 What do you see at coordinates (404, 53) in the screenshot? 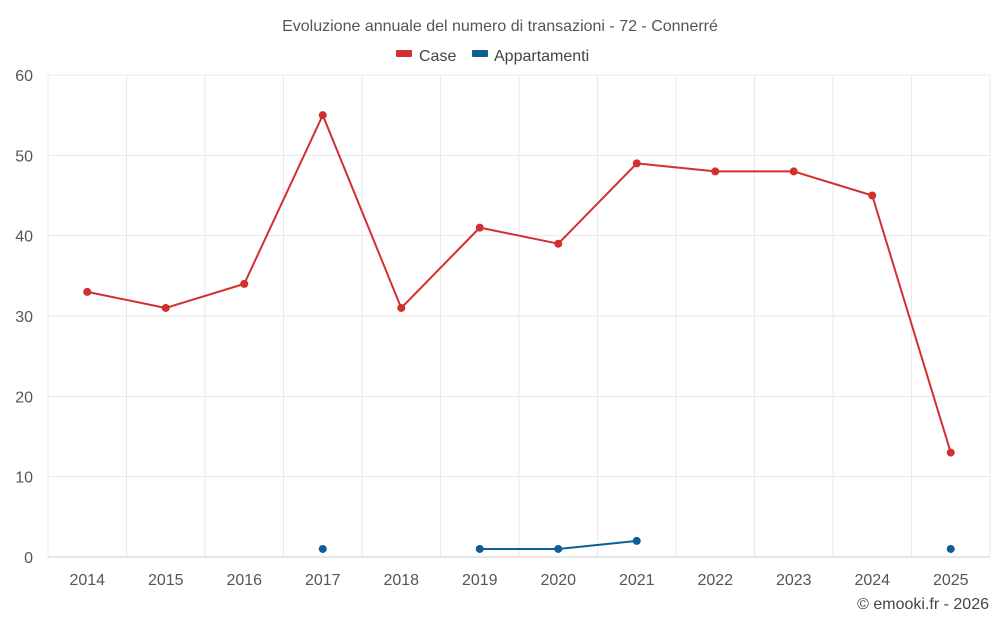
I see `legend-swatch-case` at bounding box center [404, 53].